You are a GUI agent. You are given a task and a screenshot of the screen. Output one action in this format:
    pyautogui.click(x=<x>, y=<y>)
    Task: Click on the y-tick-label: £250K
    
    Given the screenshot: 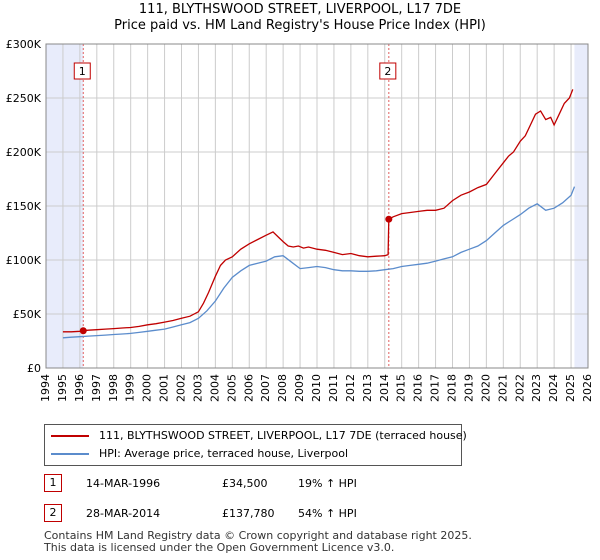 What is the action you would take?
    pyautogui.click(x=24, y=98)
    